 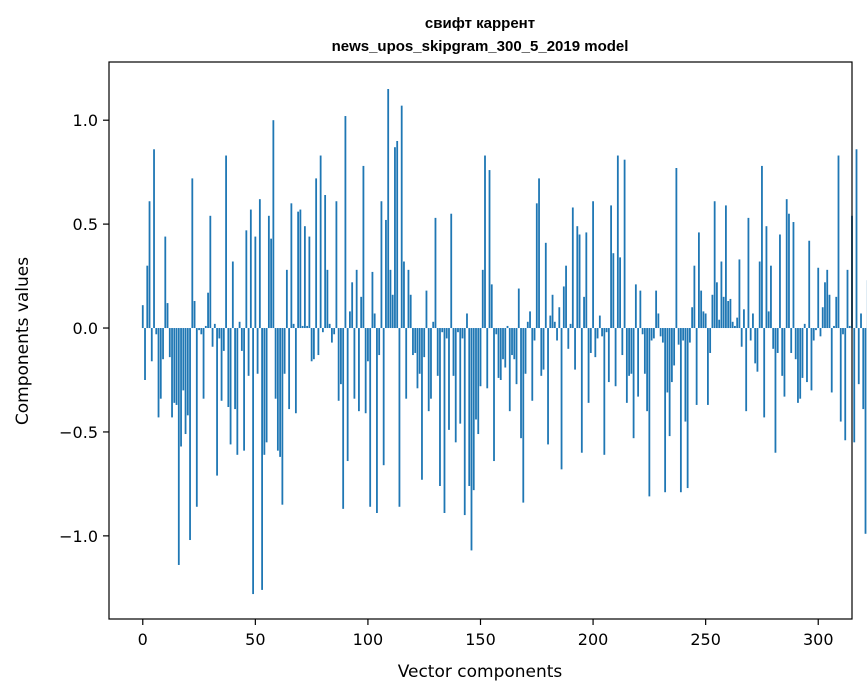 I want to click on x-axis-ticks: 0 50 100 150 200 250 300, so click(x=486, y=634).